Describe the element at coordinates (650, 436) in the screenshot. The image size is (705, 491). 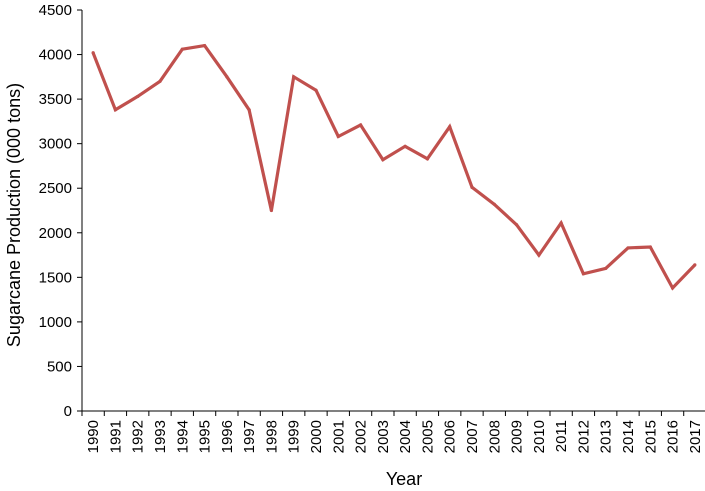
I see `x-tick-label: 2015` at that location.